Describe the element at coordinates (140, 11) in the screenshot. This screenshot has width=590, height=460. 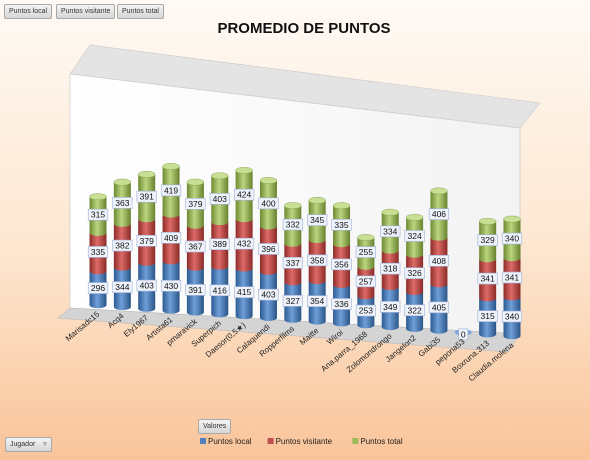
I see `puntos-total-field-button: Puntos total` at that location.